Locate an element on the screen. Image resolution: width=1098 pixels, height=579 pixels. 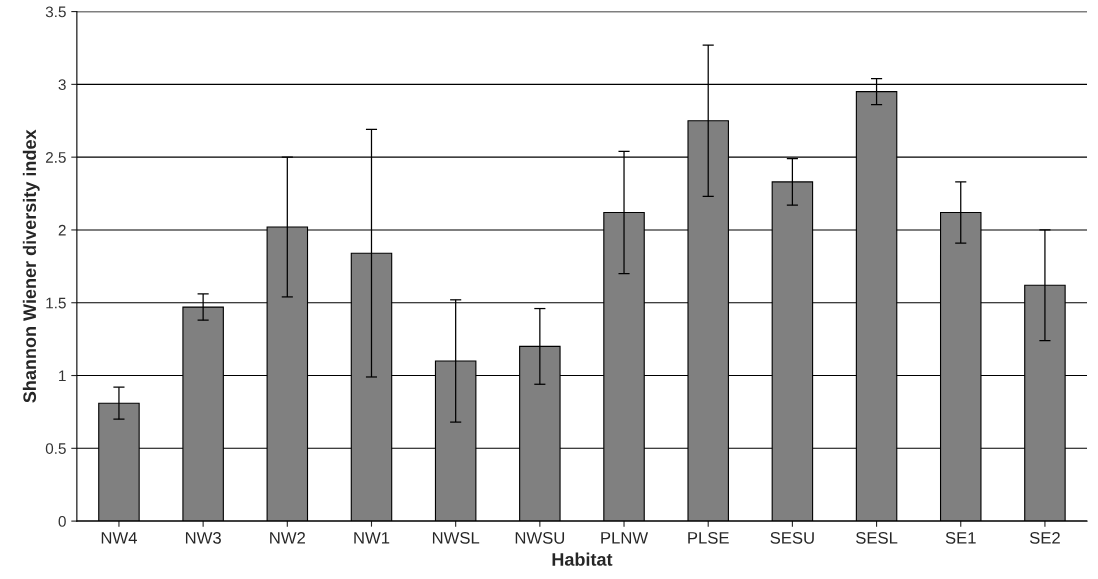
y-tick-label: 3.5 is located at coordinates (55, 12).